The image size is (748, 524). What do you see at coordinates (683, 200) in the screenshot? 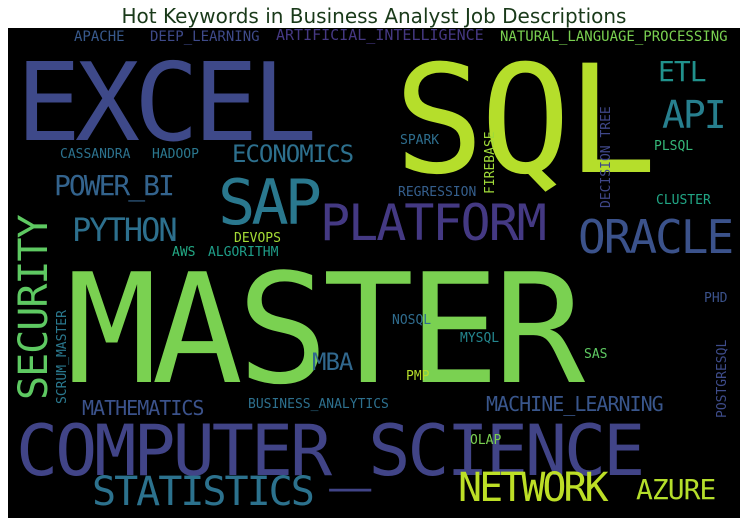
I see `word: CLUSTER` at bounding box center [683, 200].